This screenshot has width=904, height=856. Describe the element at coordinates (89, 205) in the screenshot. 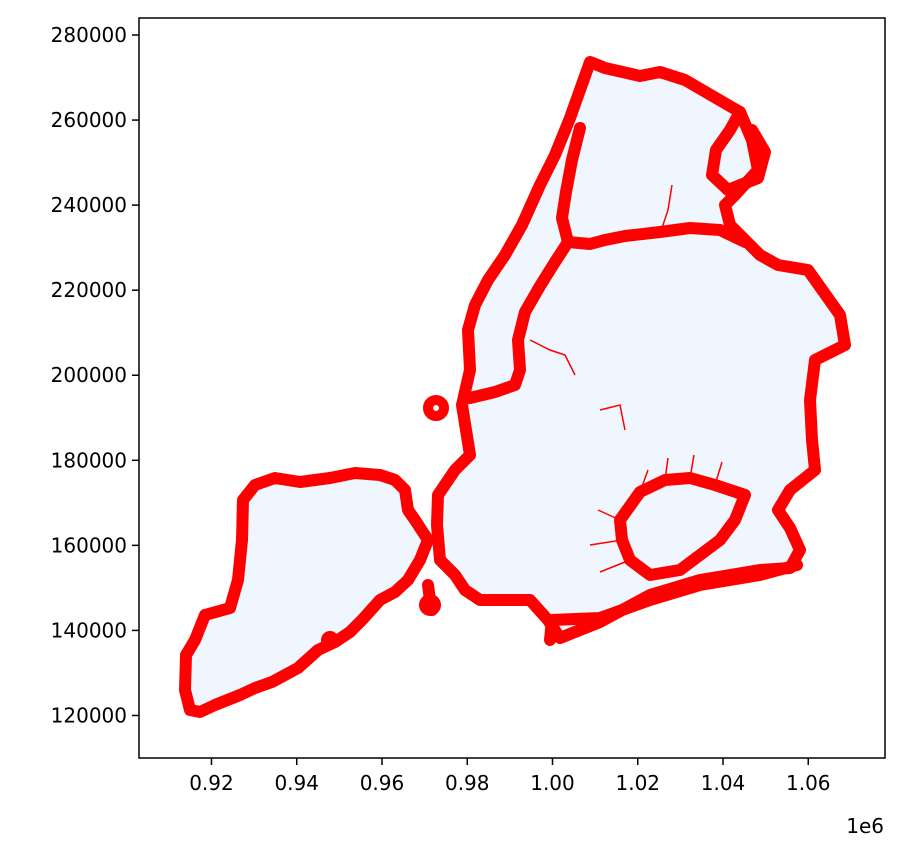

I see `y-tick-label: 240000` at that location.